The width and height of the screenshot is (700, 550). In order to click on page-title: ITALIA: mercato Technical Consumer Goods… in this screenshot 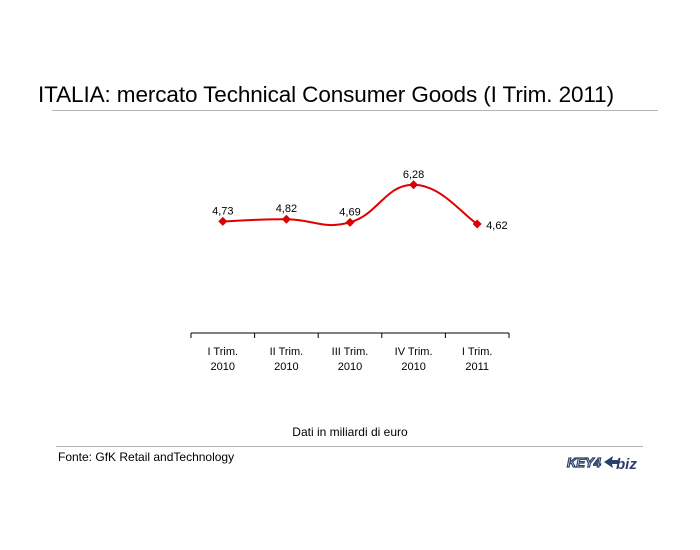, I will do `click(326, 94)`.